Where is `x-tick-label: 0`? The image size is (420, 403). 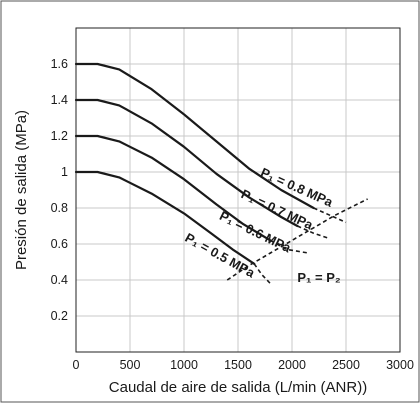 x-tick-label: 0 is located at coordinates (76, 365).